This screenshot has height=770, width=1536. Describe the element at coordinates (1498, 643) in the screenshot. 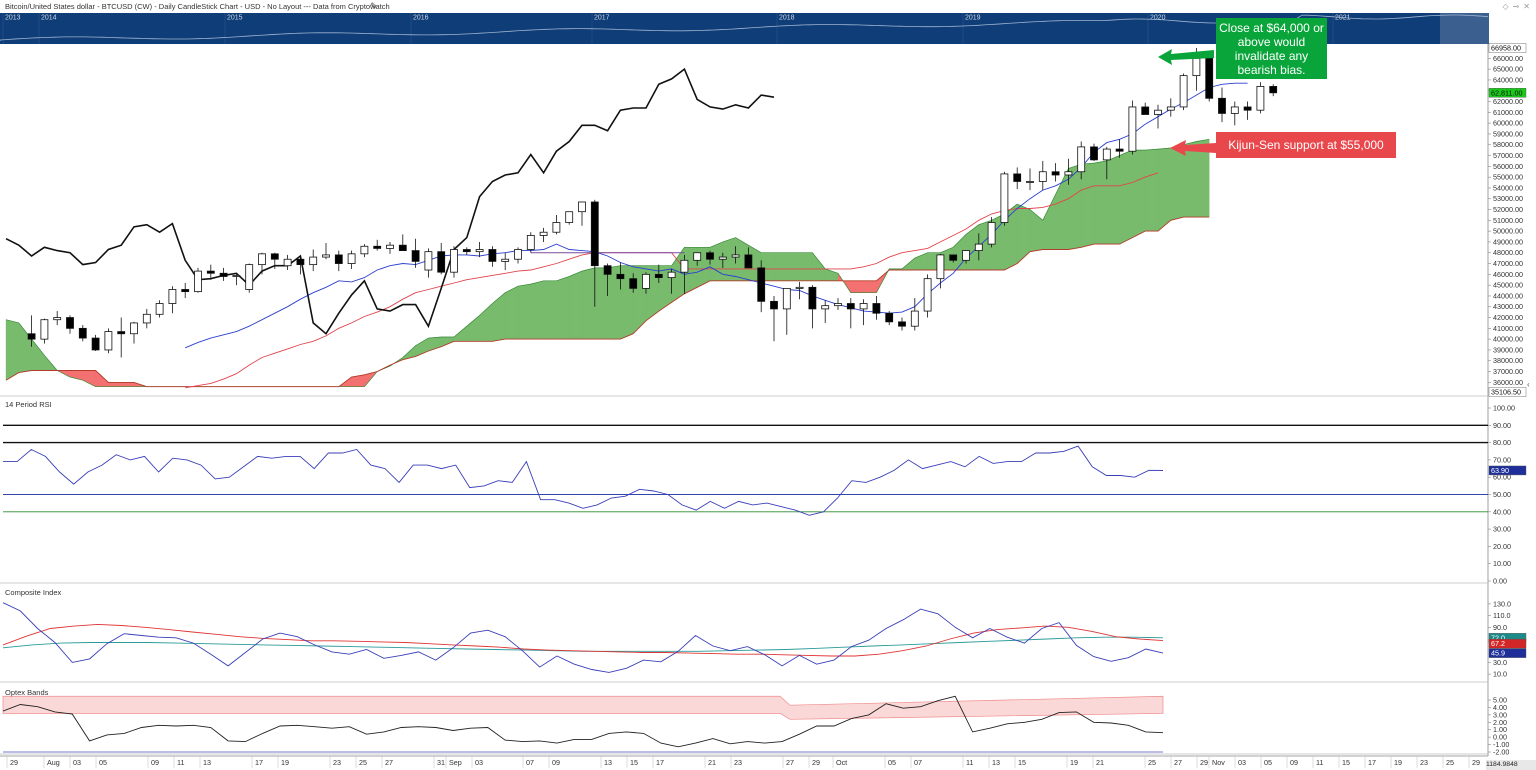

I see `composite-red-tag: 67.2` at that location.